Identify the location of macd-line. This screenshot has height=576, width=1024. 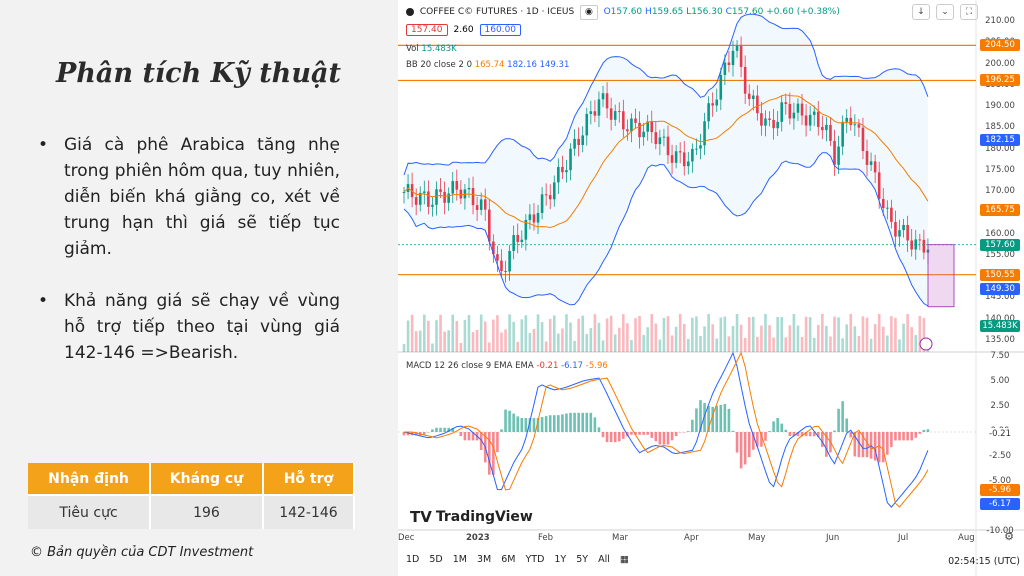
(666, 429).